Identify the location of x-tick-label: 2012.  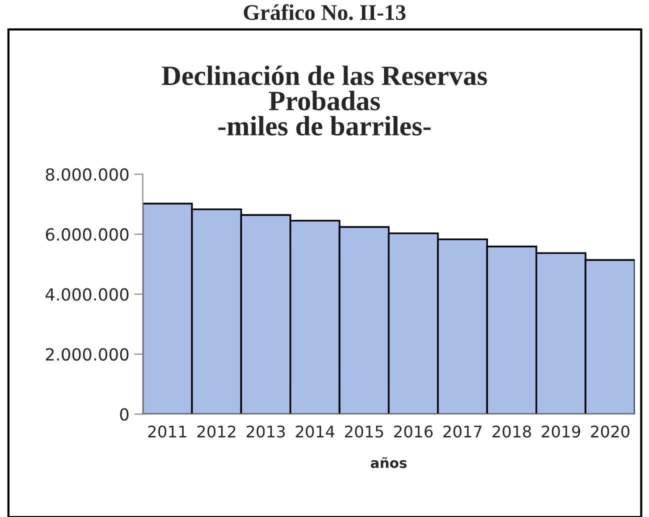
(216, 432).